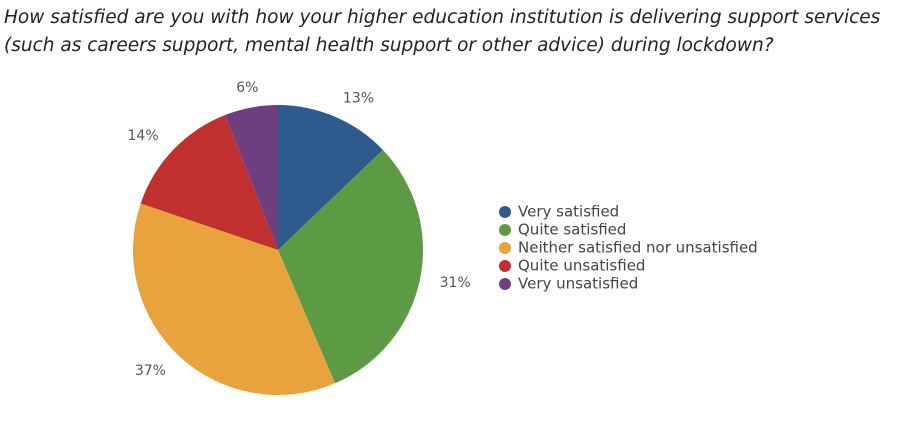  What do you see at coordinates (247, 88) in the screenshot?
I see `data-label: 6%` at bounding box center [247, 88].